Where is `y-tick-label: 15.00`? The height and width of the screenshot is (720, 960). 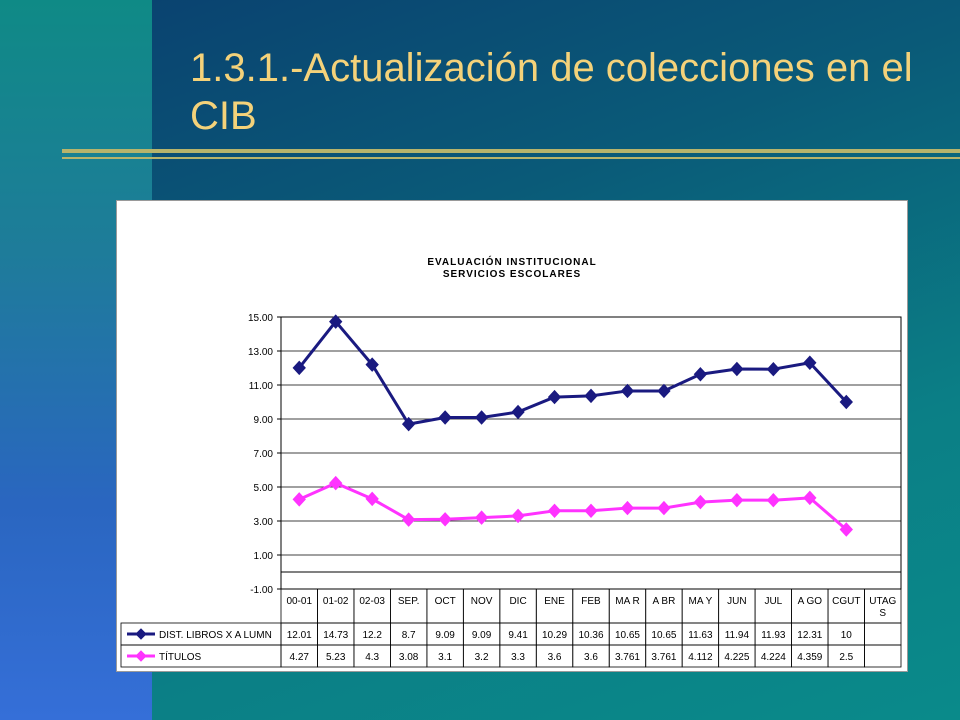 y-tick-label: 15.00 is located at coordinates (260, 318).